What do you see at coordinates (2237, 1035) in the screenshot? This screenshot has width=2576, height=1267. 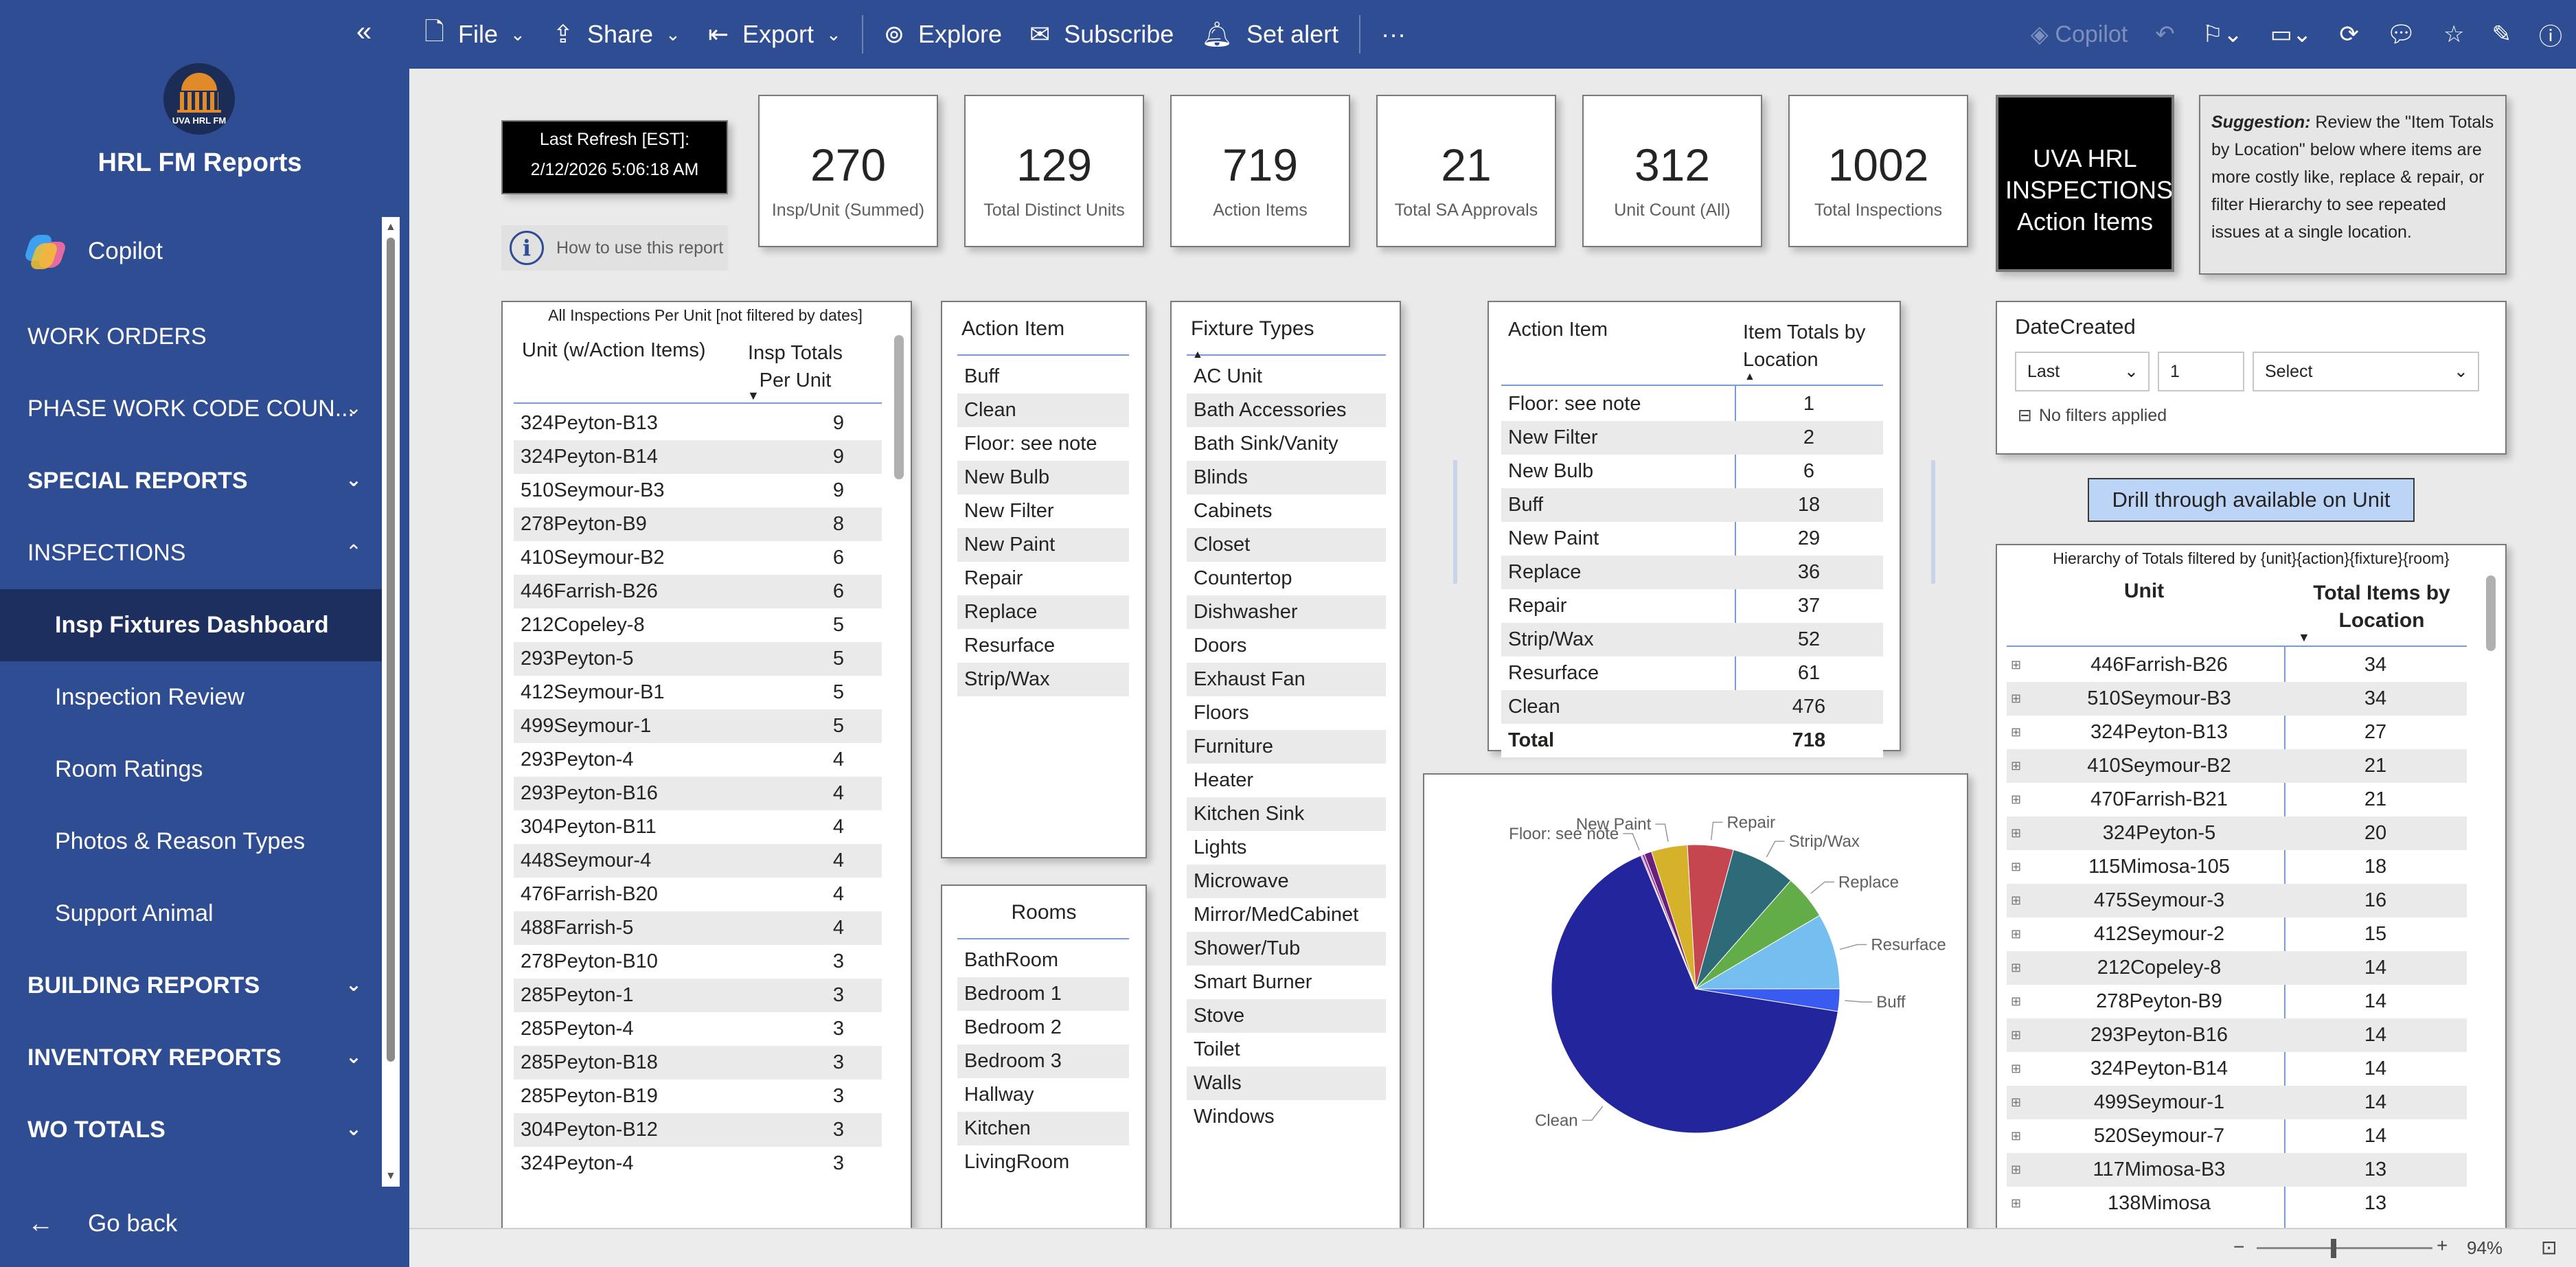 I see `matrix-row: ⊞ 293Peyton-B16 14` at bounding box center [2237, 1035].